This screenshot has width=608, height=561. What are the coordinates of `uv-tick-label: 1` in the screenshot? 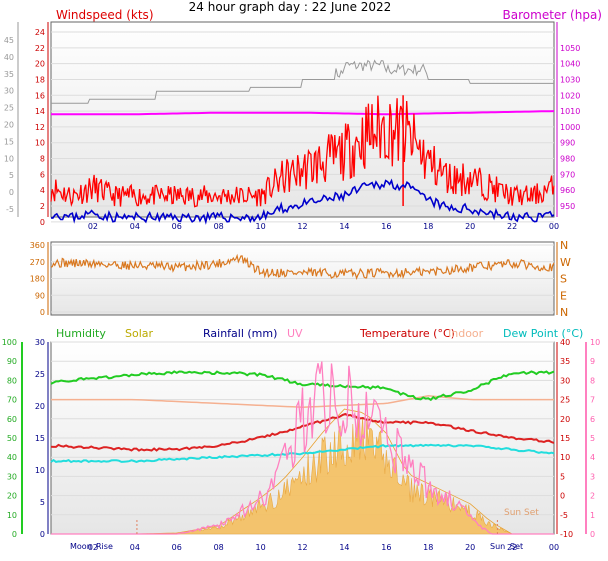 It's located at (592, 515).